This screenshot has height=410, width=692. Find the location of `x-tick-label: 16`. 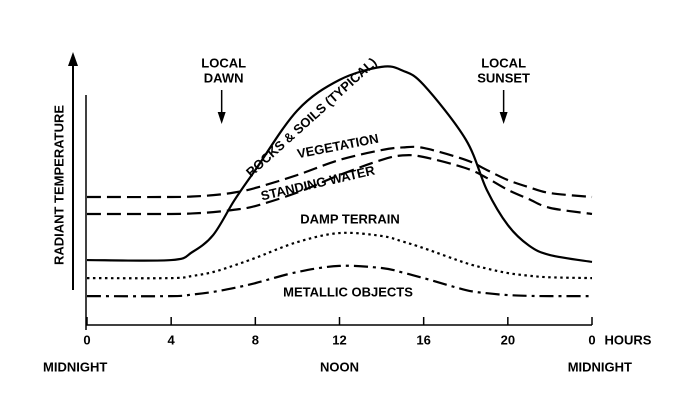

x-tick-label: 16 is located at coordinates (423, 339).